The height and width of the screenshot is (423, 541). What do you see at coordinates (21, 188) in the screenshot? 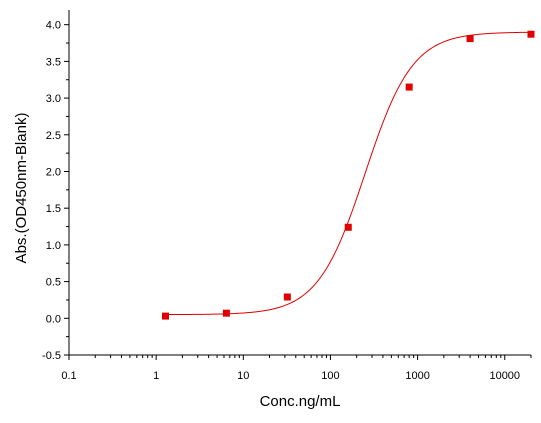
I see `y-axis-title: Abs.(OD450nm-Blank)` at bounding box center [21, 188].